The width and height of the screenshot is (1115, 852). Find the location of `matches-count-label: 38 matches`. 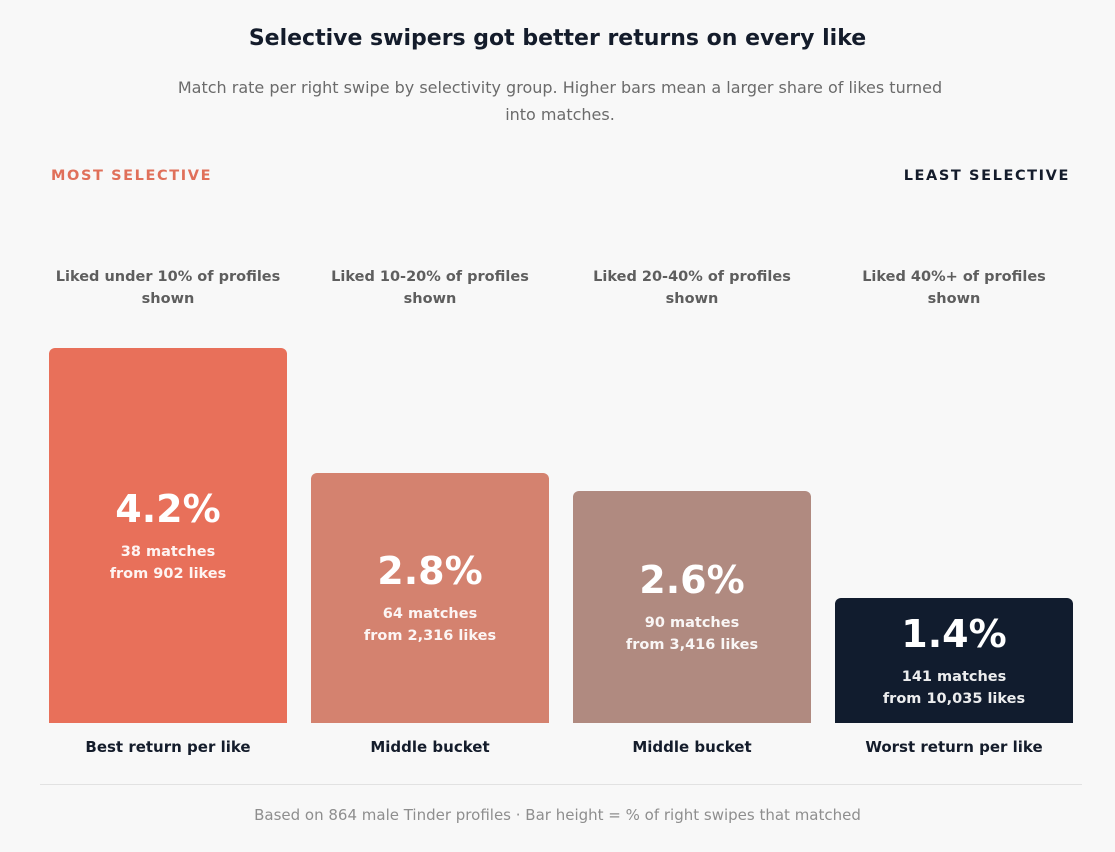

matches-count-label: 38 matches is located at coordinates (168, 551).